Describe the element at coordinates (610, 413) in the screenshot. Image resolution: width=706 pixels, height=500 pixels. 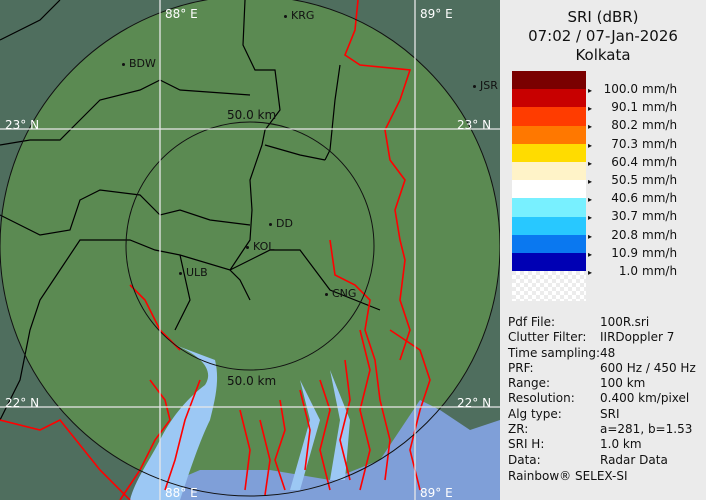
I see `info-value: SRI` at that location.